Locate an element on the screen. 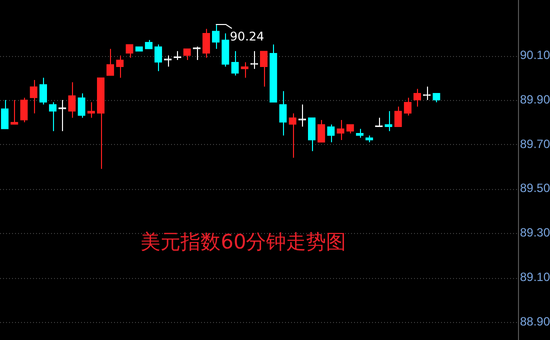  text: 美元指数60分钟走势图 is located at coordinates (243, 241).